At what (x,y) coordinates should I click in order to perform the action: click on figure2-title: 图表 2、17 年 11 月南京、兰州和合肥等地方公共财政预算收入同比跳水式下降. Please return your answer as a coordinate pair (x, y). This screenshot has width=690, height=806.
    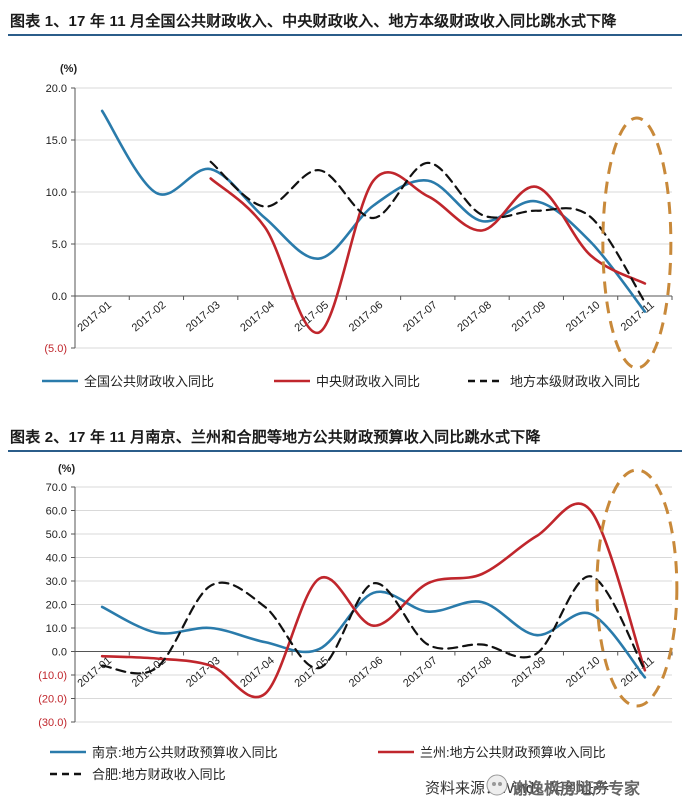
    Looking at the image, I should click on (275, 437).